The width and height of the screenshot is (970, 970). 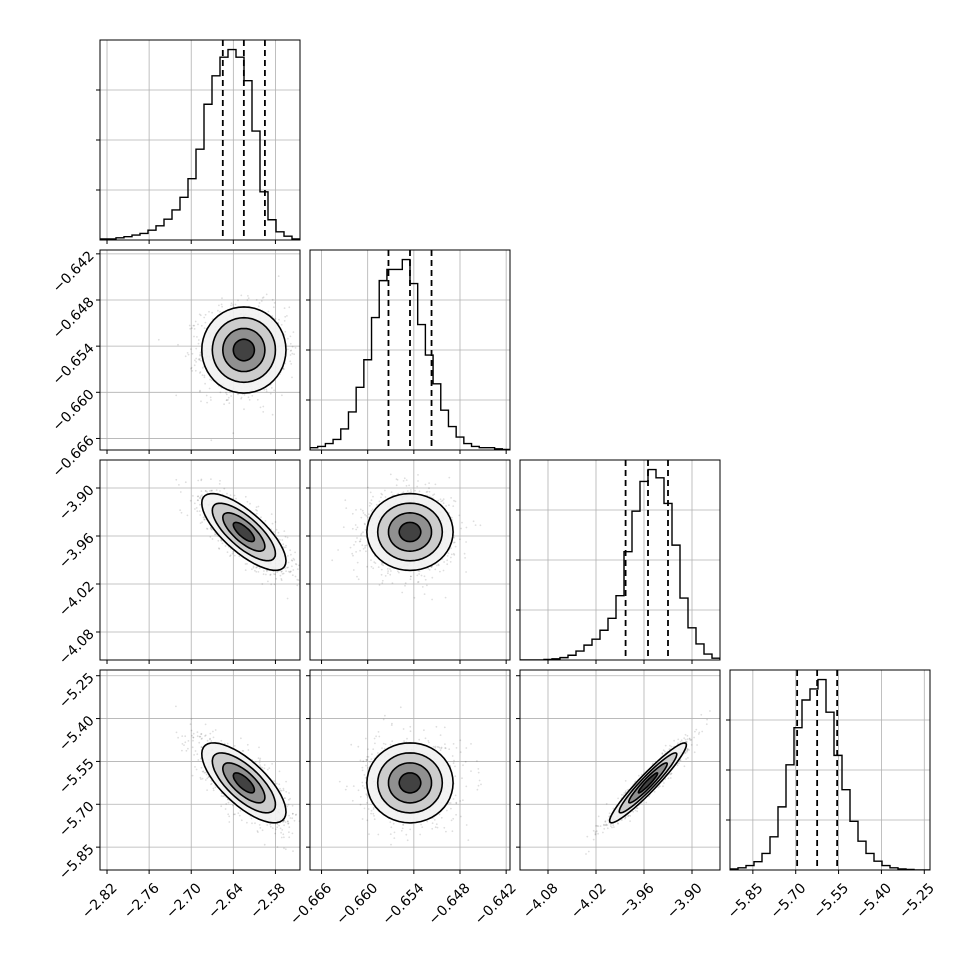 I want to click on ytick-label-1-4: −0.666, so click(x=74, y=457).